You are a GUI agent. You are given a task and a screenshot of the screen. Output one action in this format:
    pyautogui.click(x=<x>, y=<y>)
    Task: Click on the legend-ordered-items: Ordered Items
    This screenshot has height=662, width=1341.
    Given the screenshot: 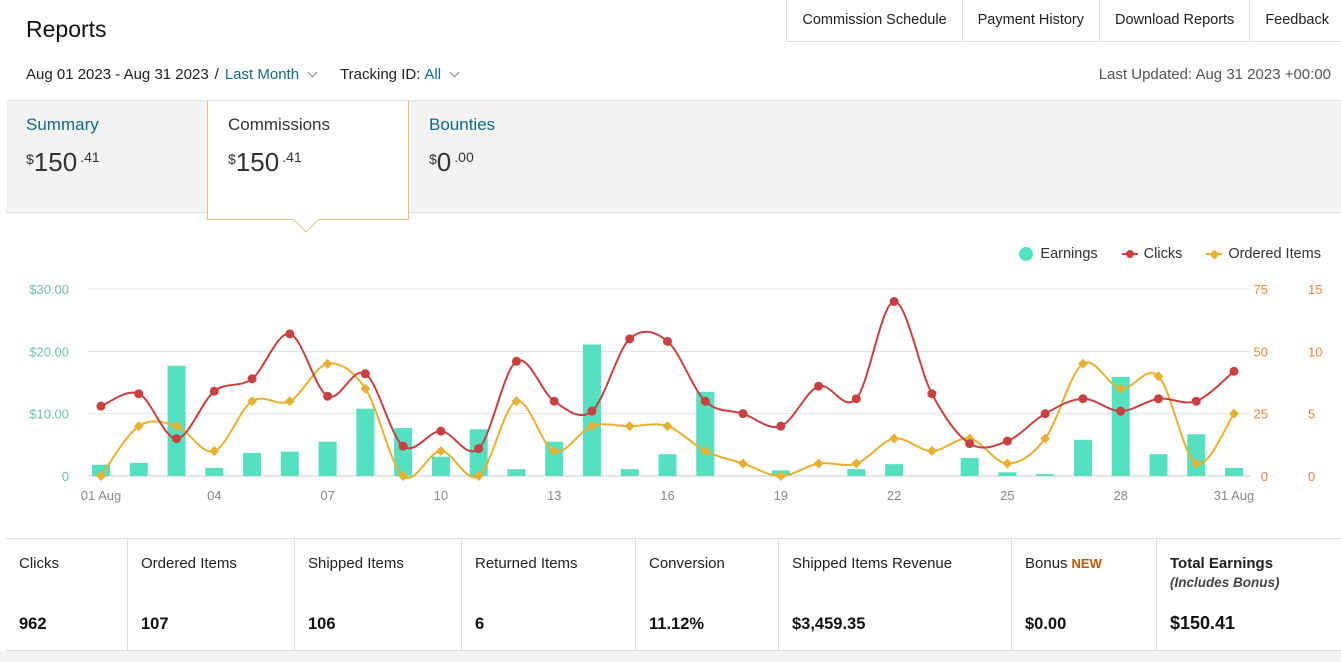 What is the action you would take?
    pyautogui.click(x=1263, y=254)
    